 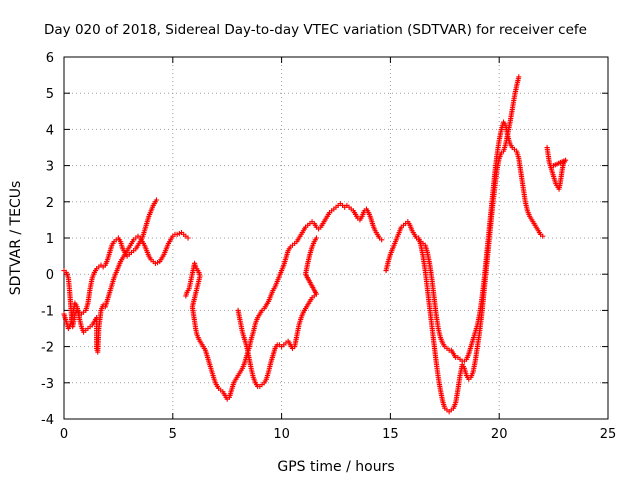 What do you see at coordinates (47, 384) in the screenshot?
I see `y-tick-label: -3` at bounding box center [47, 384].